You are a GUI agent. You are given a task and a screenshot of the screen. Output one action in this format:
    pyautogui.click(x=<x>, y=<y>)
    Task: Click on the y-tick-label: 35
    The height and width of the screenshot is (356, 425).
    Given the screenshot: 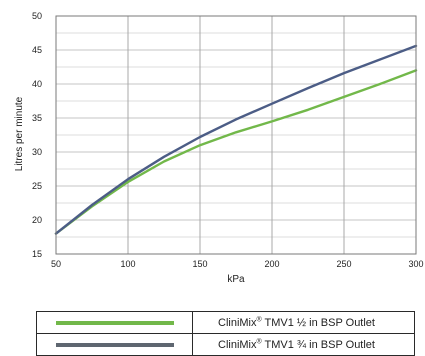 What is the action you would take?
    pyautogui.click(x=37, y=118)
    